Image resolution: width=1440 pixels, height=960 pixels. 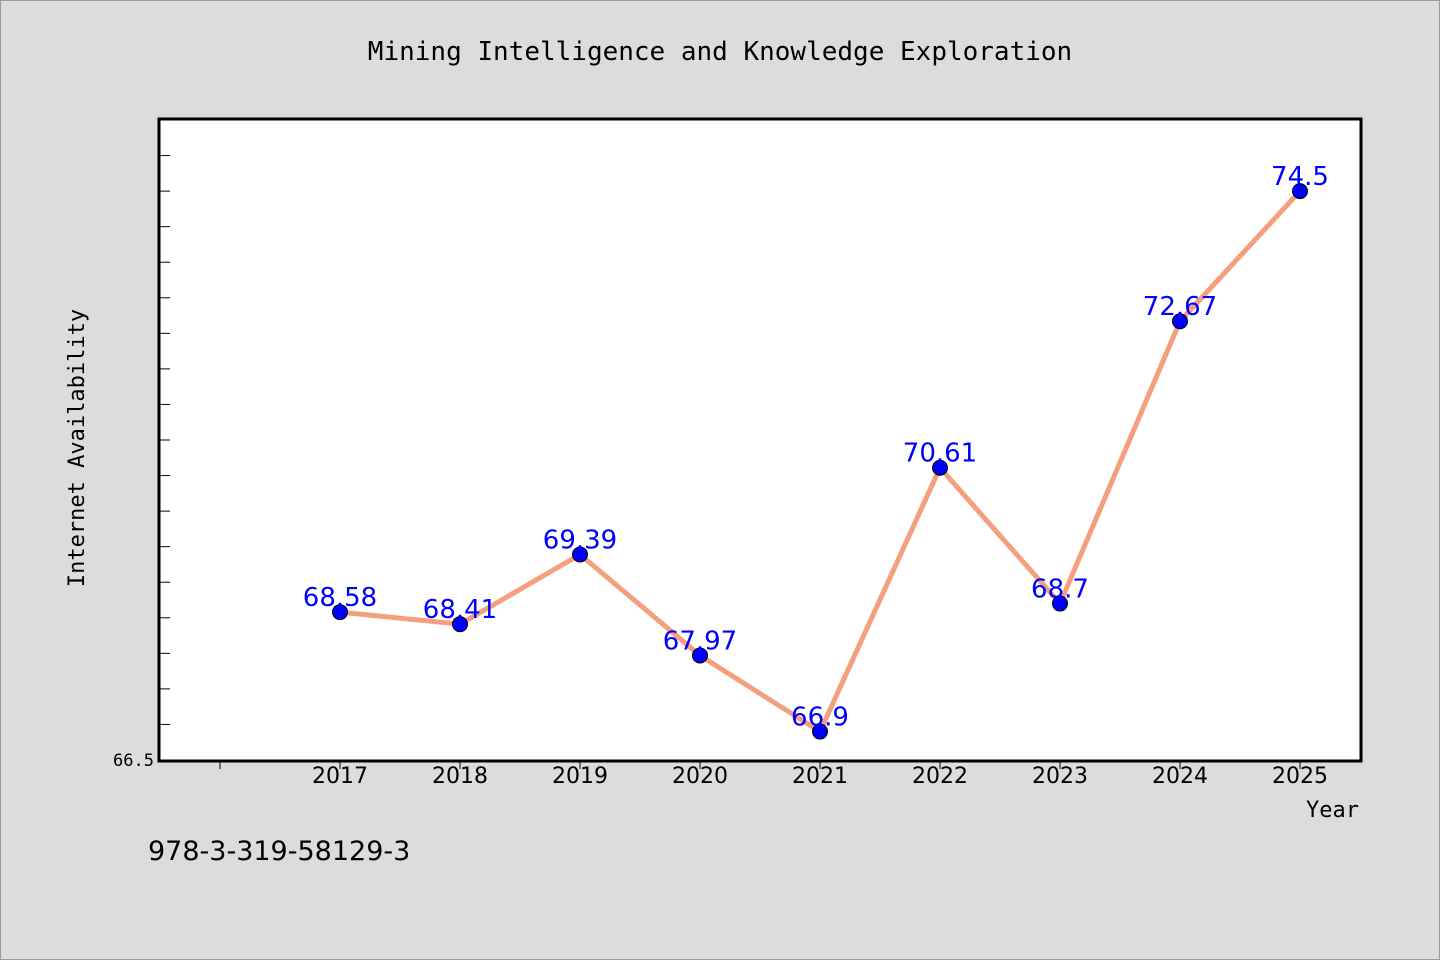 What do you see at coordinates (279, 851) in the screenshot?
I see `isbn-footer: 978-3-319-58129-3` at bounding box center [279, 851].